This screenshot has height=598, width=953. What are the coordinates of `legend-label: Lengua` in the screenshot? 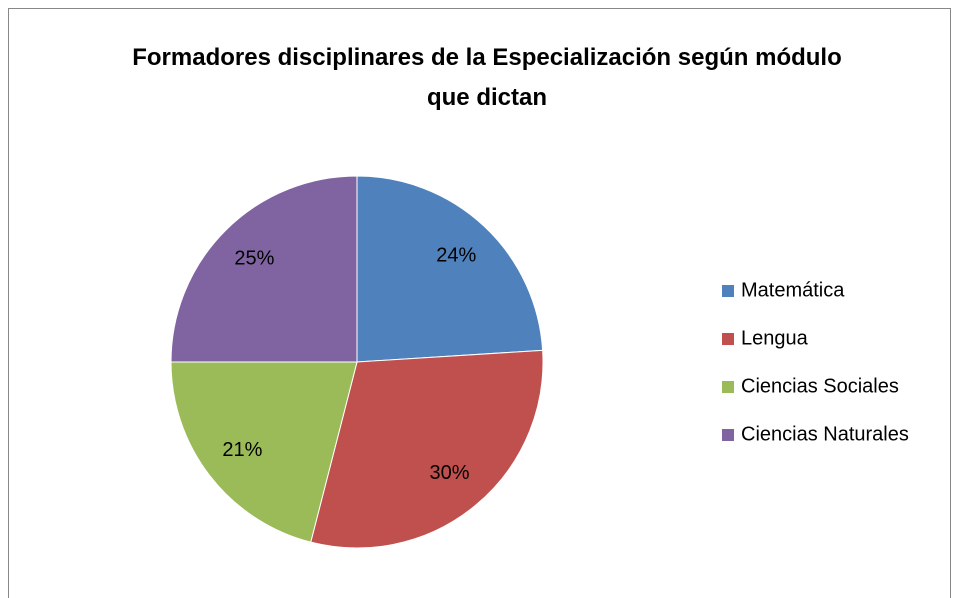 It's located at (775, 338).